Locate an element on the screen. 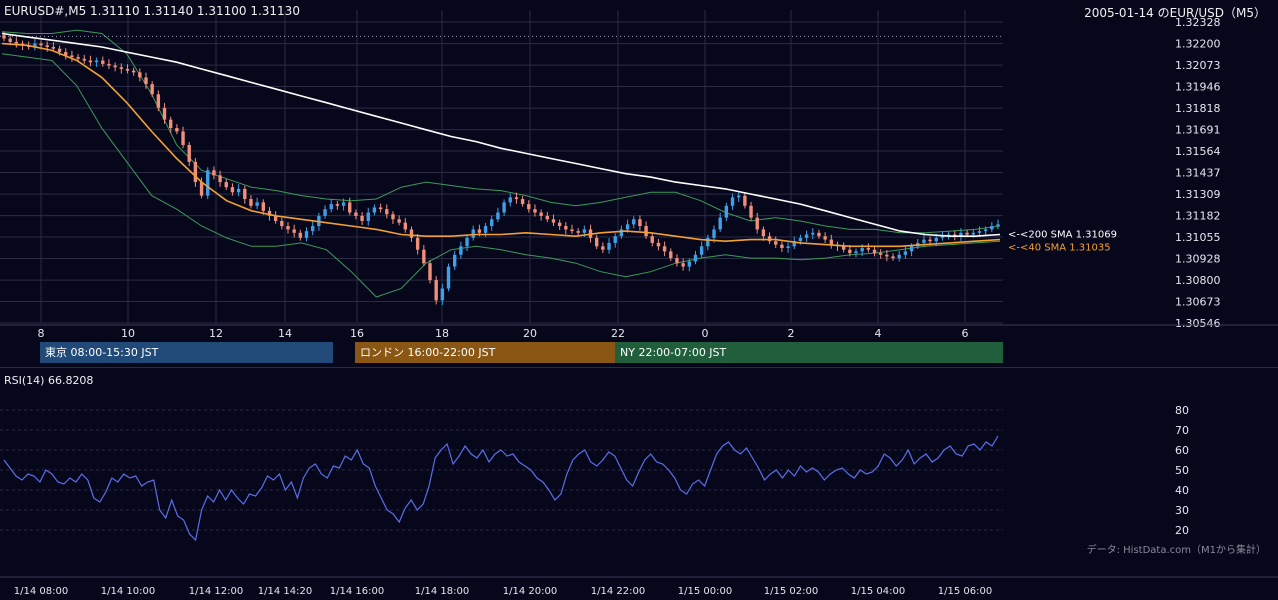 The image size is (1278, 600). rsi-tick-label: 50 is located at coordinates (1182, 470).